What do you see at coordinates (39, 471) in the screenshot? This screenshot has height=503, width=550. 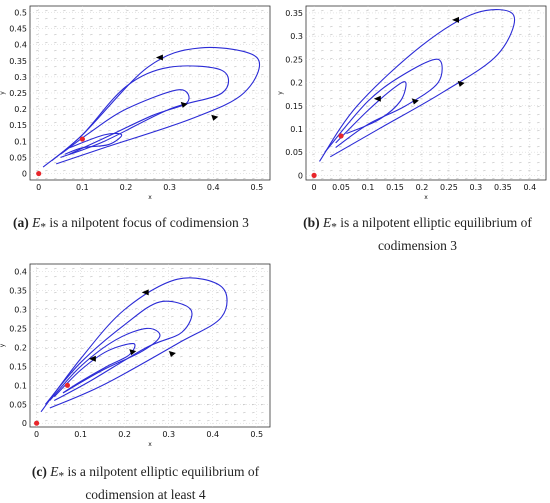 I see `caption-c-label: (c)` at bounding box center [39, 471].